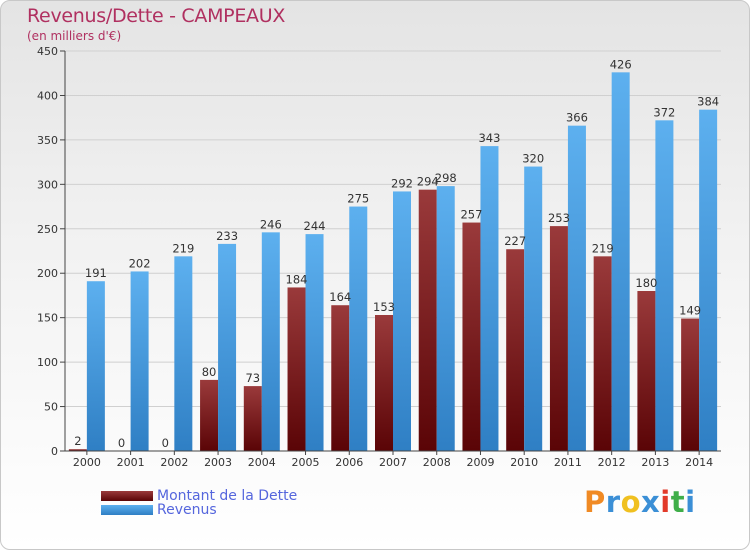 The image size is (750, 550). I want to click on data-label-dette: 73, so click(252, 378).